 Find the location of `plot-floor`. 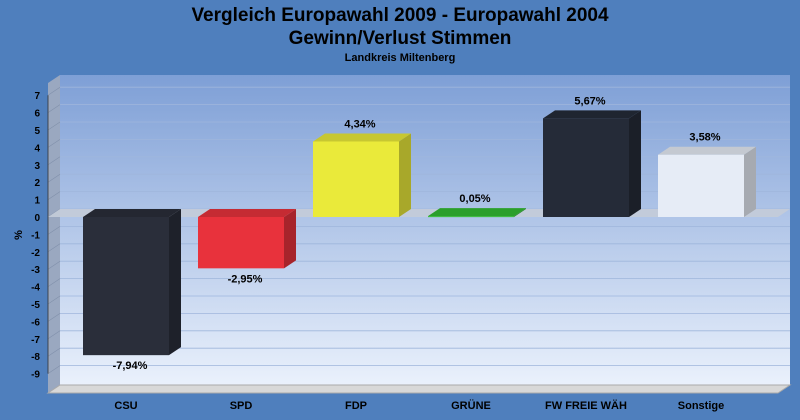

plot-floor is located at coordinates (419, 389).